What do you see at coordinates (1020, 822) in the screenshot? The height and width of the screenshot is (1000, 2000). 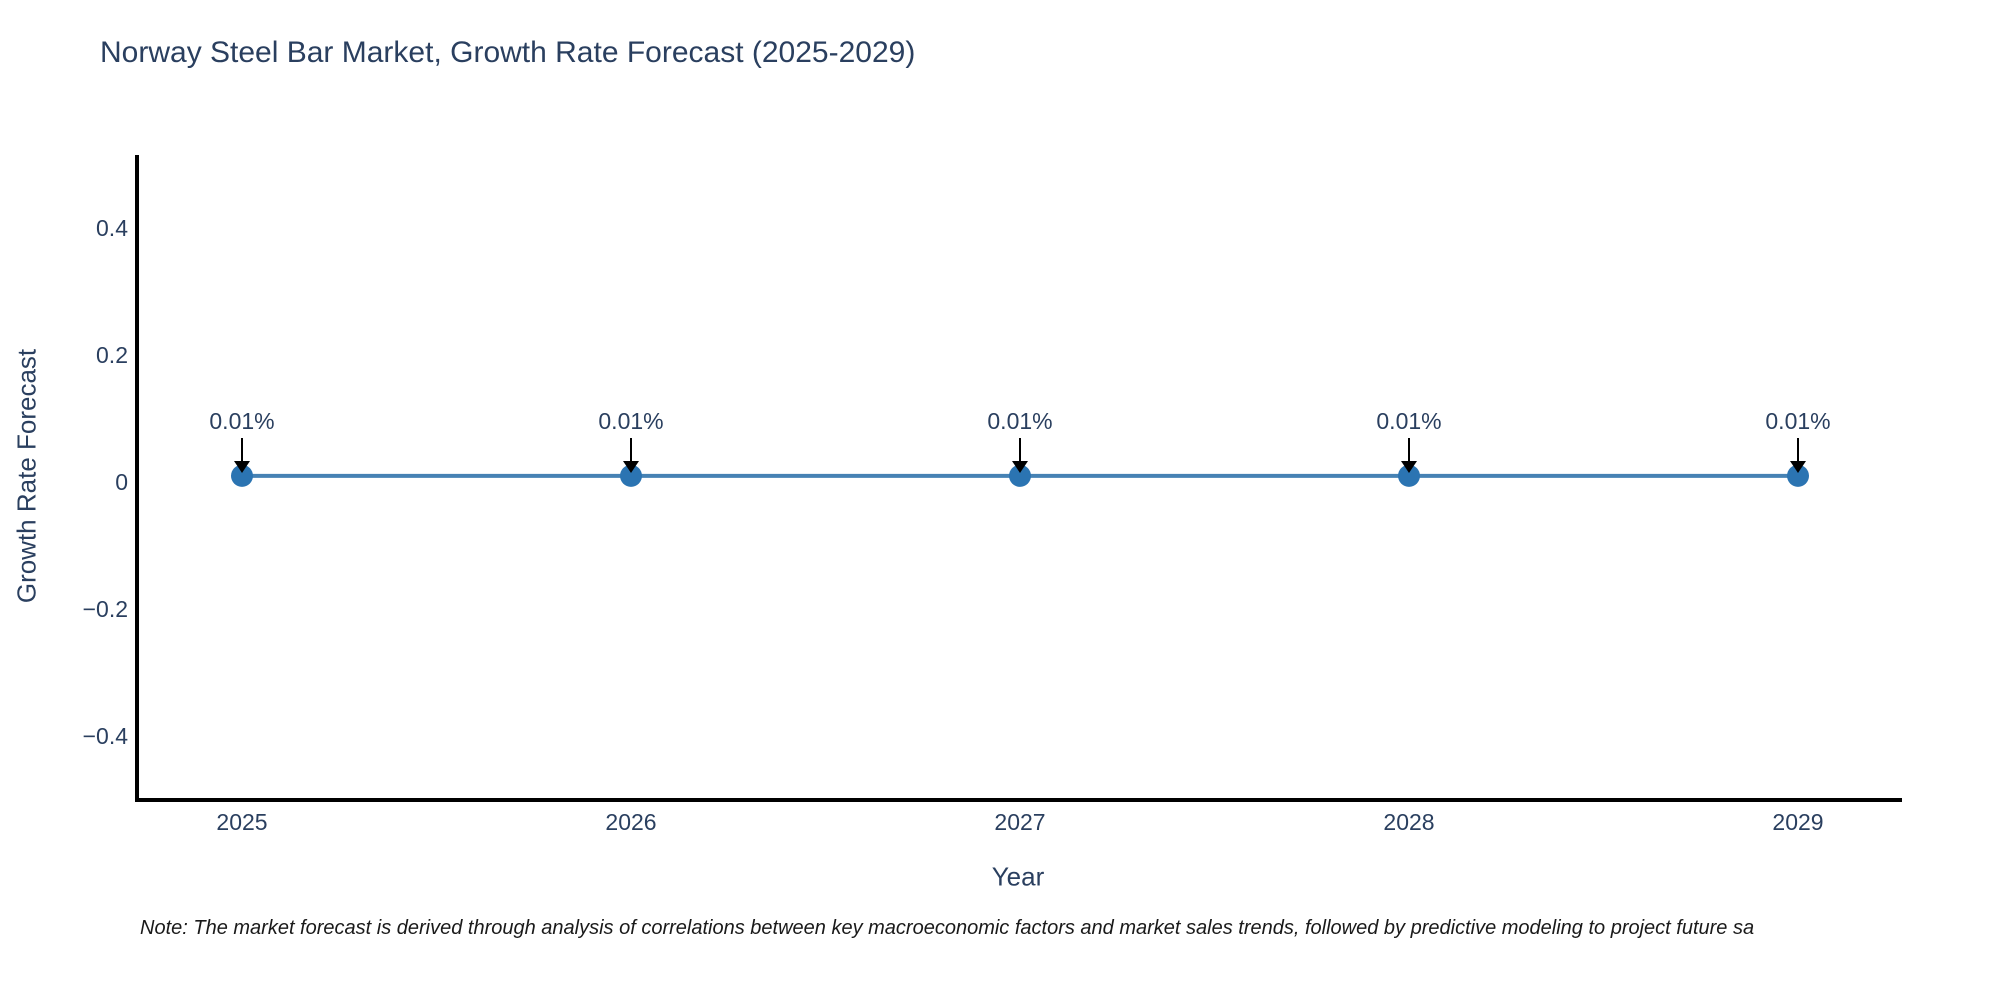 I see `x-tick-label: 2027` at bounding box center [1020, 822].